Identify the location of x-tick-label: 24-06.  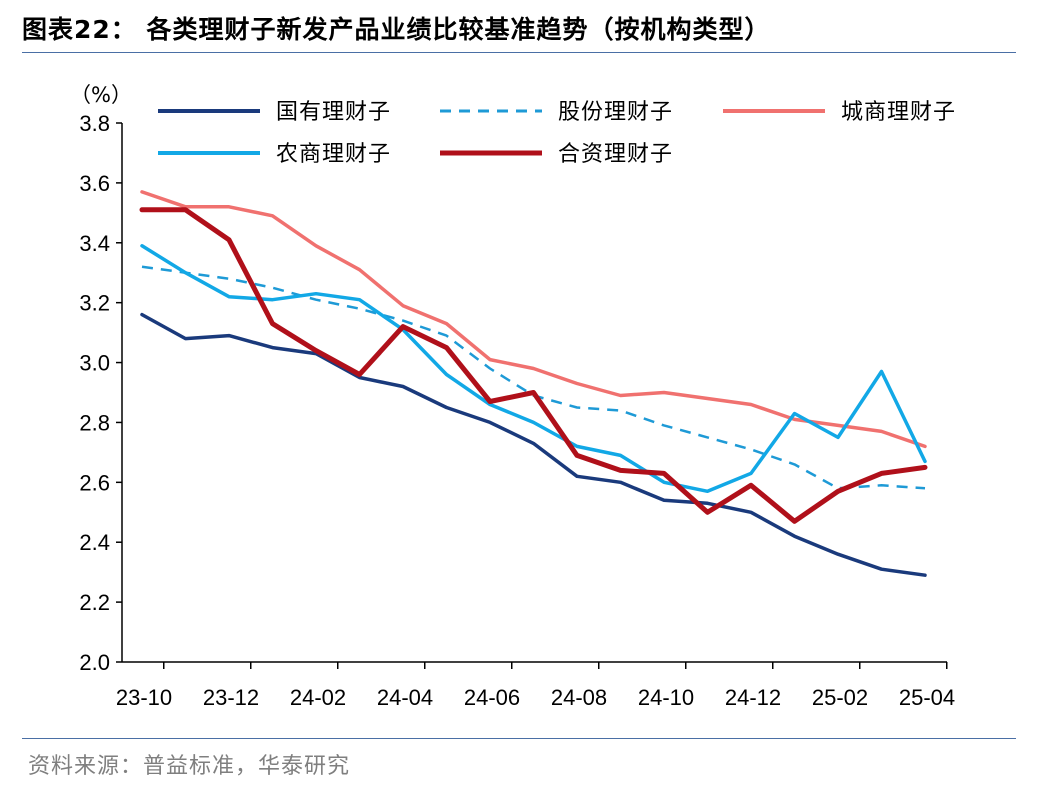
(492, 697).